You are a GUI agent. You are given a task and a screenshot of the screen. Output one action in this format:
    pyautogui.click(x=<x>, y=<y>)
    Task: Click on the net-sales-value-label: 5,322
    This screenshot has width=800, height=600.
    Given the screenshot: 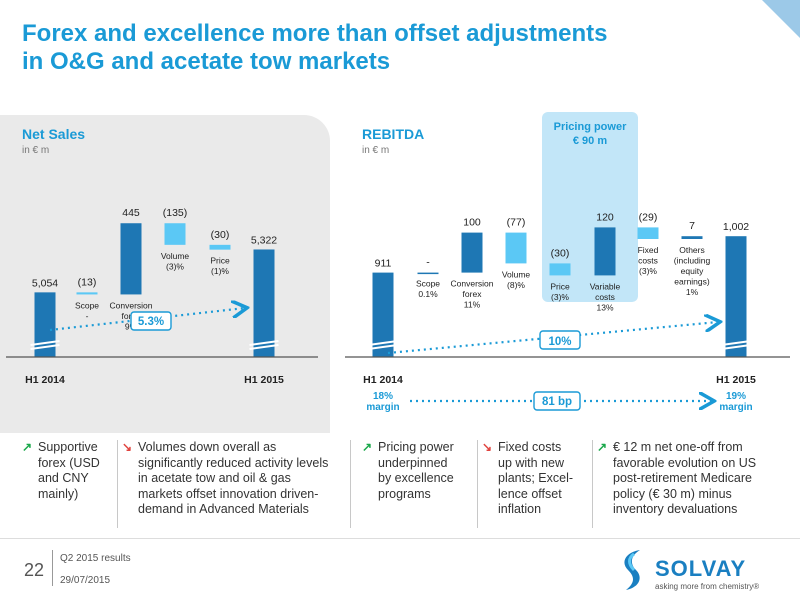 What is the action you would take?
    pyautogui.click(x=264, y=240)
    